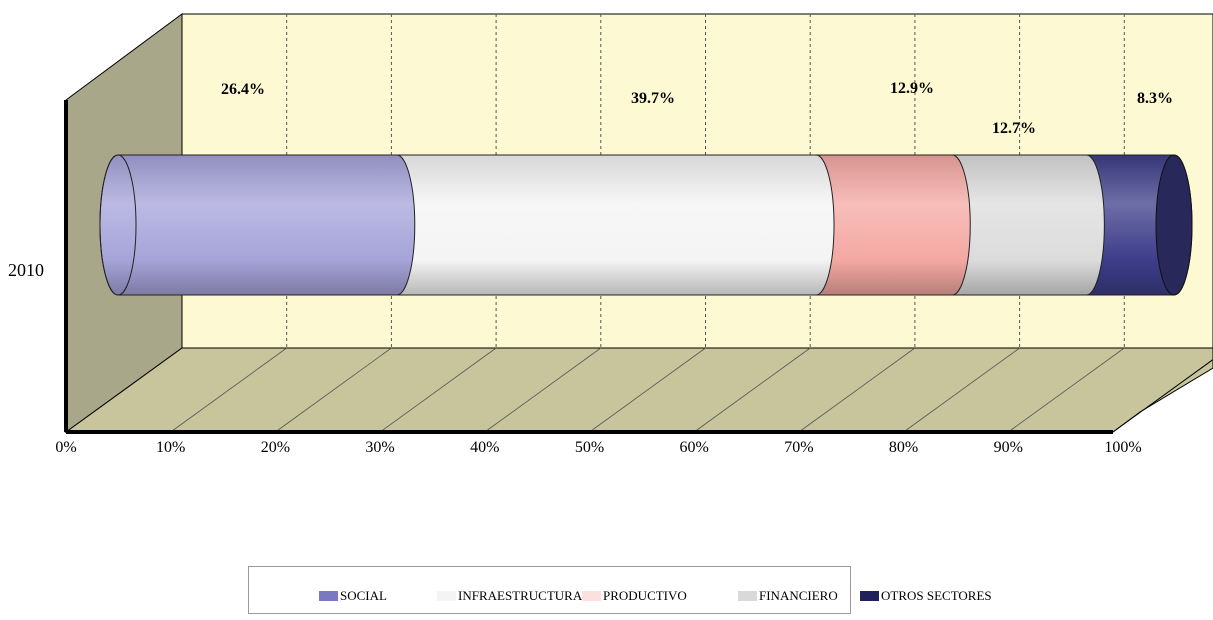 This screenshot has height=620, width=1213. I want to click on floor-front-right-edge, so click(1162, 396).